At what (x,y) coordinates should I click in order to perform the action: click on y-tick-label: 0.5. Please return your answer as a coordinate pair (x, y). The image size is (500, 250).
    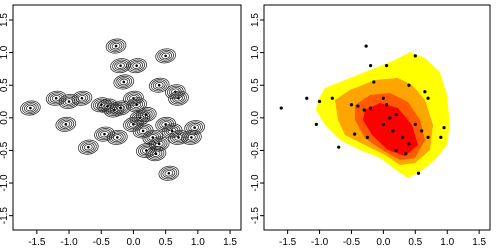
    Looking at the image, I should click on (255, 85).